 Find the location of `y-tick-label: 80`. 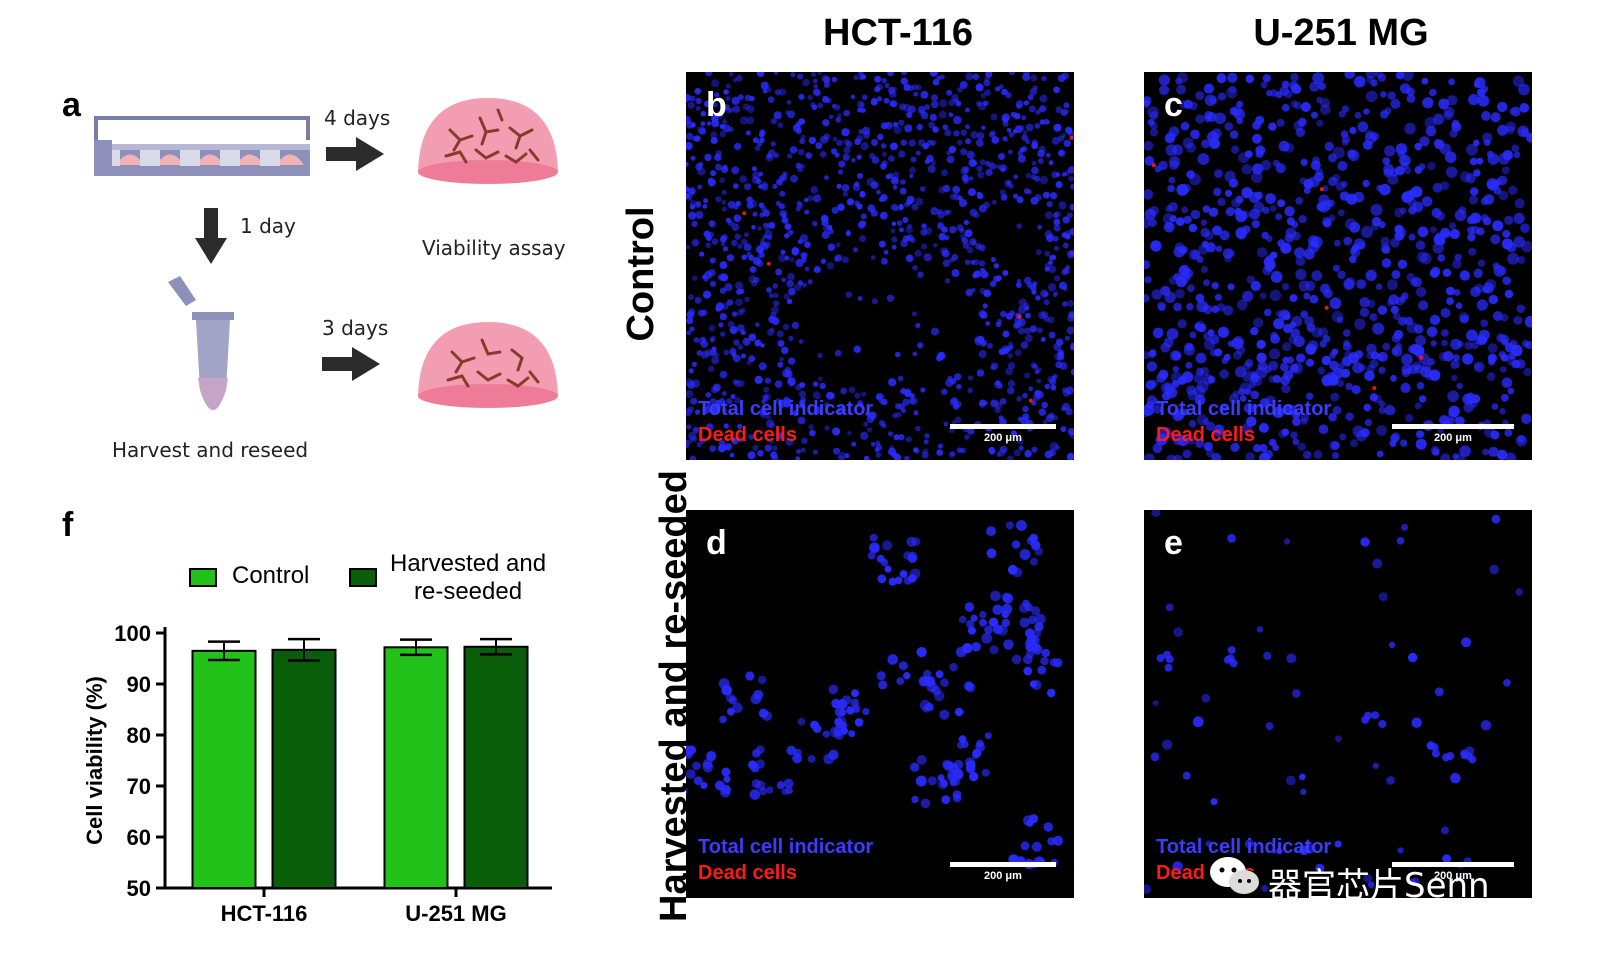

y-tick-label: 80 is located at coordinates (139, 735).